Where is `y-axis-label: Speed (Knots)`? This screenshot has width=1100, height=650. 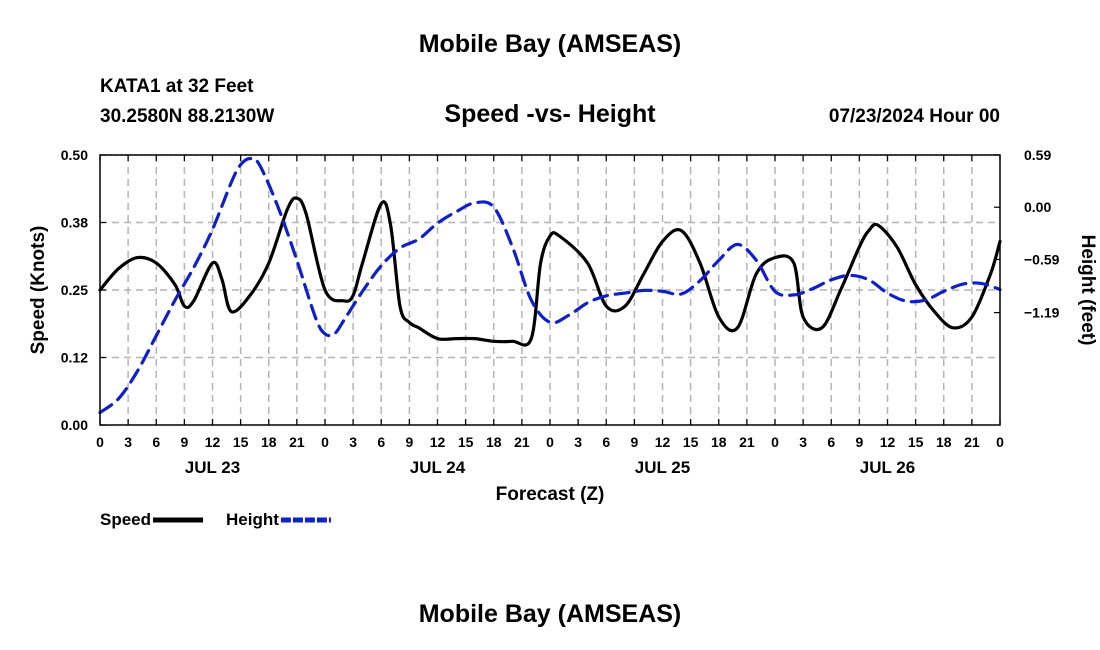
y-axis-label: Speed (Knots) is located at coordinates (38, 290).